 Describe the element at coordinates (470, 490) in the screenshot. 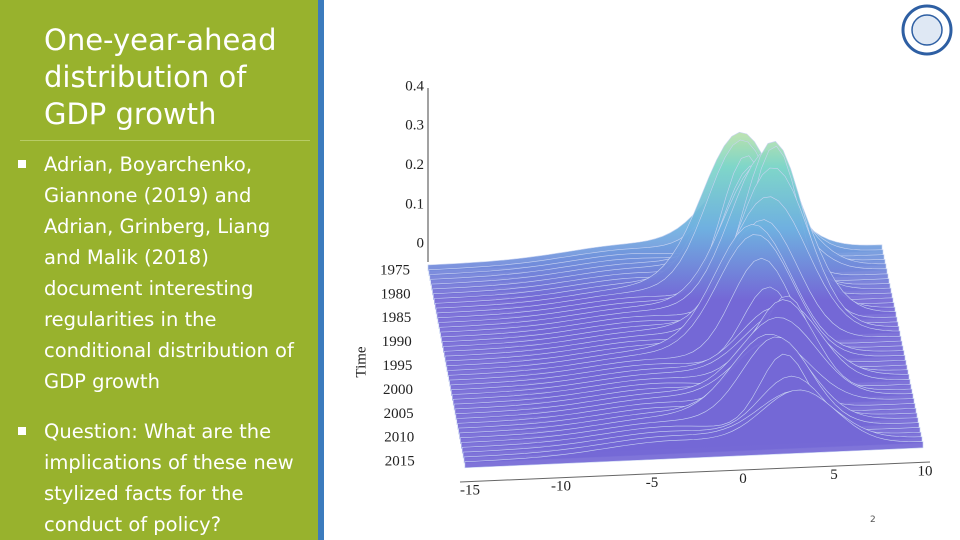

I see `x-tick-label: -15` at that location.